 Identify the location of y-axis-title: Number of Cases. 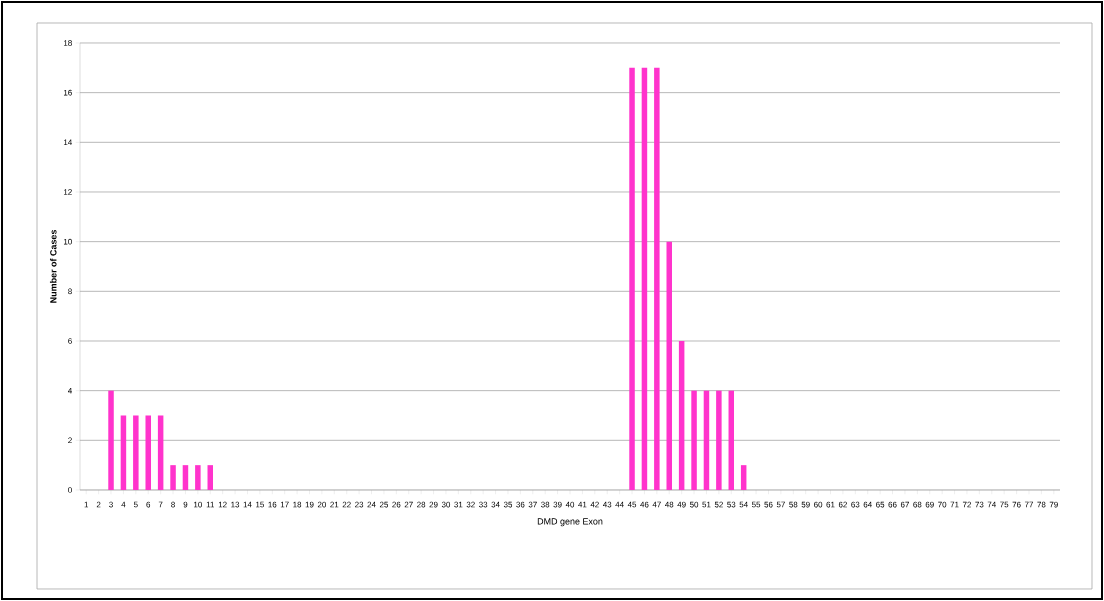
(53, 266).